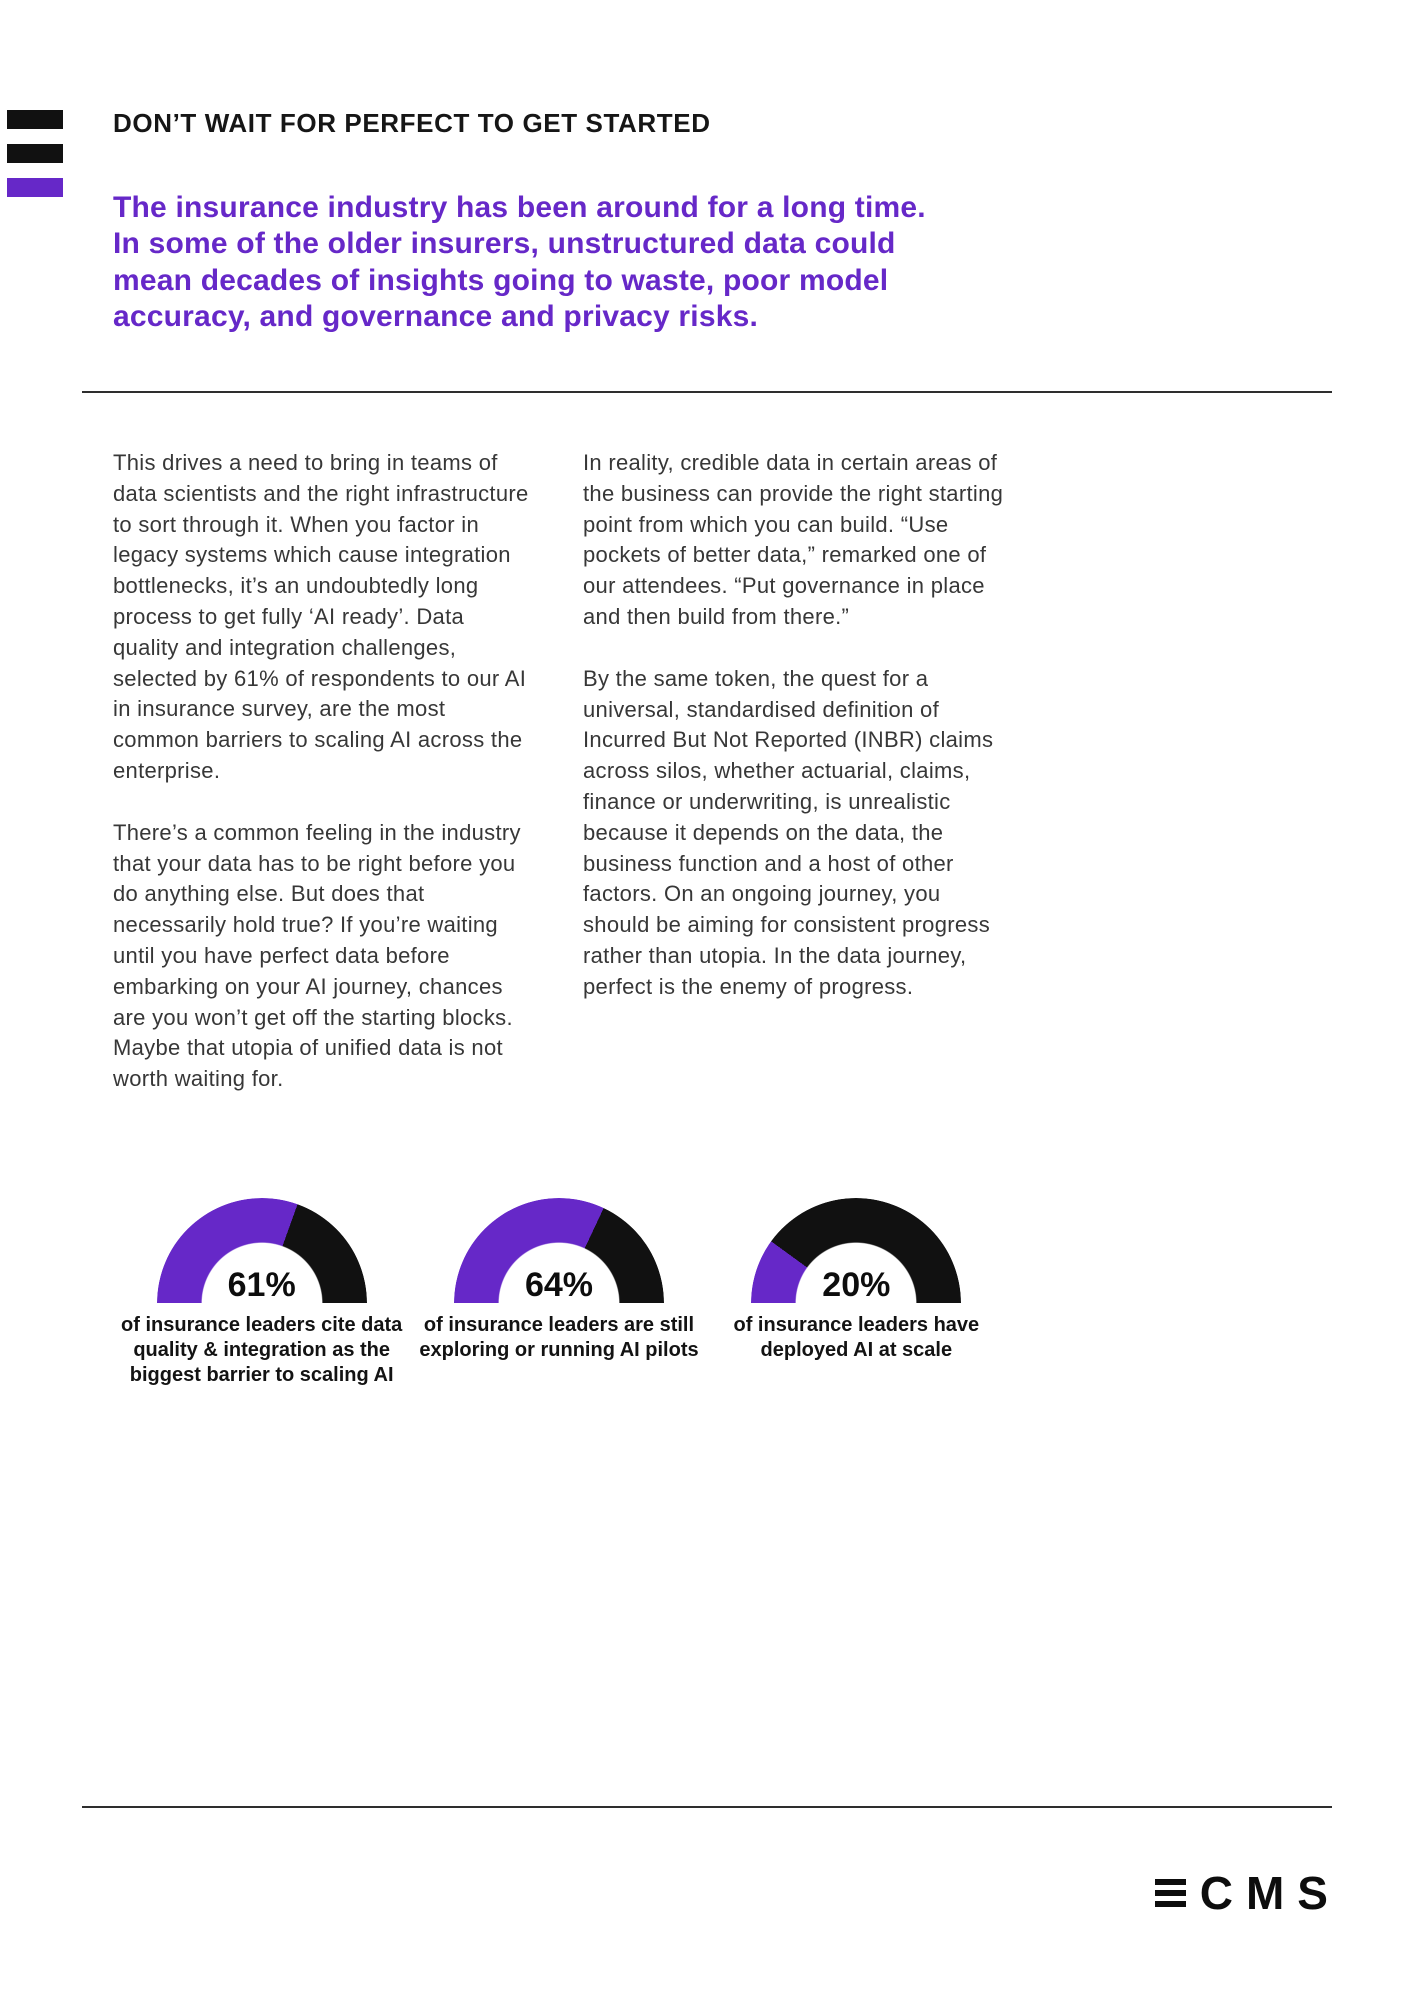 The image size is (1414, 2000). What do you see at coordinates (558, 1250) in the screenshot?
I see `gauge: 64%` at bounding box center [558, 1250].